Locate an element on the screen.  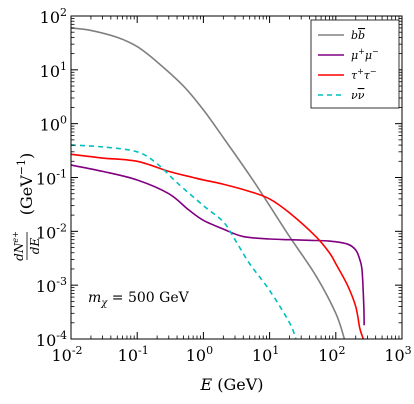
legend-label-0: bb is located at coordinates (358, 35).